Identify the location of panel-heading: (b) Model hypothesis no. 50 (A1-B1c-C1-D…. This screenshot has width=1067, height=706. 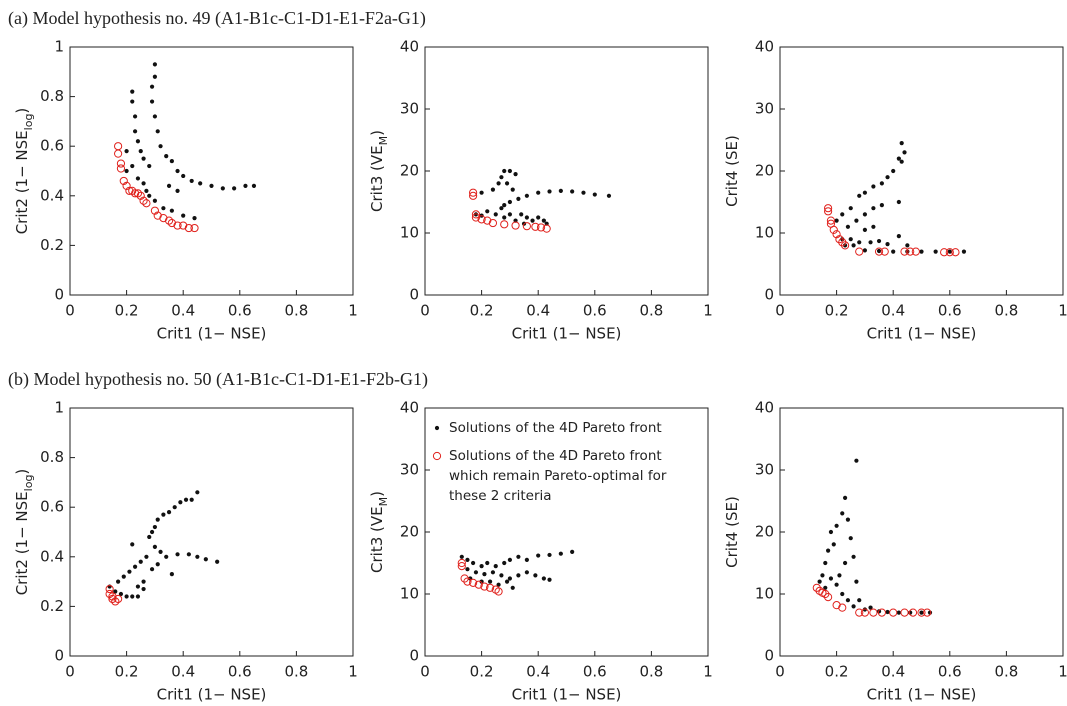
(218, 379).